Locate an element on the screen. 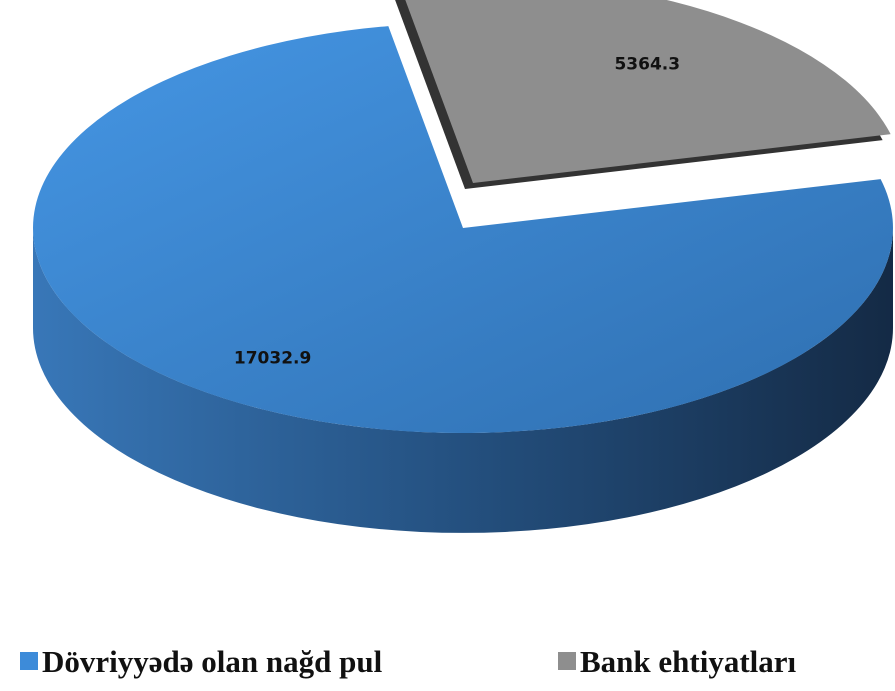 The image size is (895, 691). legend-label: Dövriyyədə olan nağd pul is located at coordinates (212, 661).